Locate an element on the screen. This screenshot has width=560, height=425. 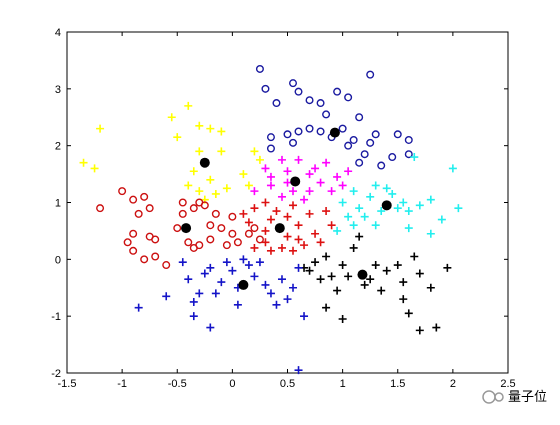
x-tick-label: -0.5 is located at coordinates (177, 384).